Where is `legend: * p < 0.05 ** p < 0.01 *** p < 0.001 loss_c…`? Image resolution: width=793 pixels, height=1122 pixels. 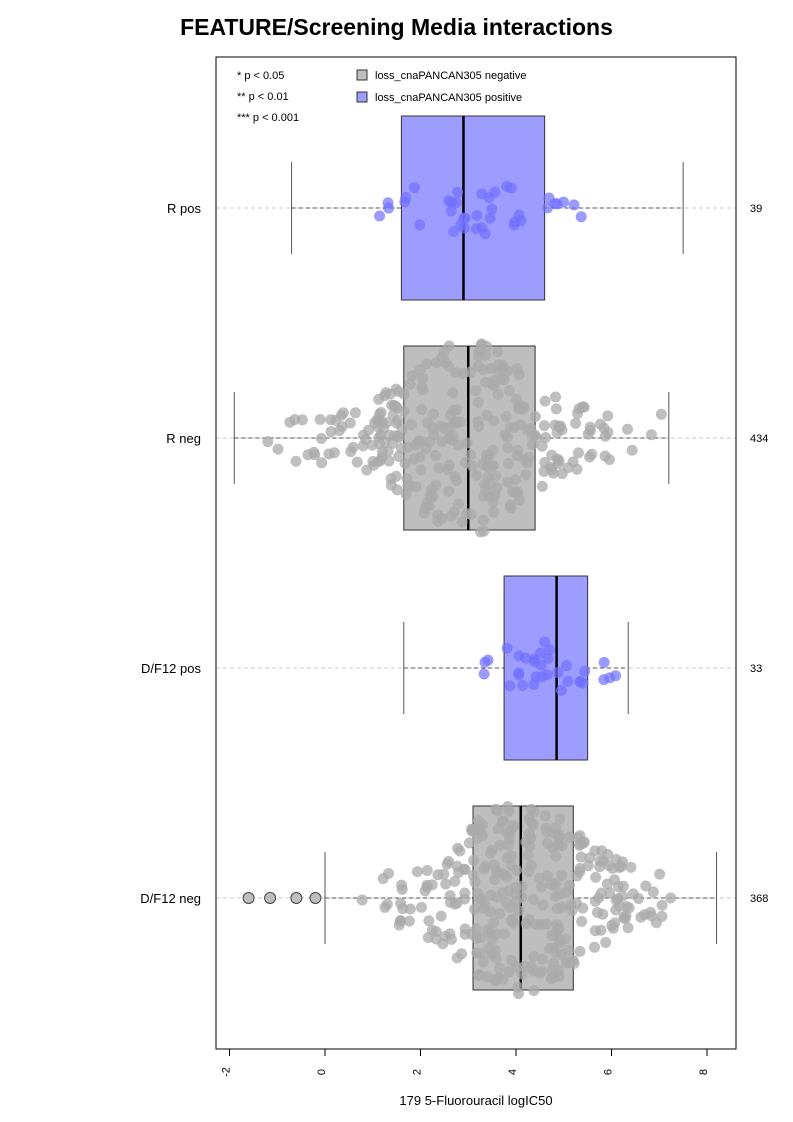 legend: * p < 0.05 ** p < 0.01 *** p < 0.001 loss_c… is located at coordinates (381, 96).